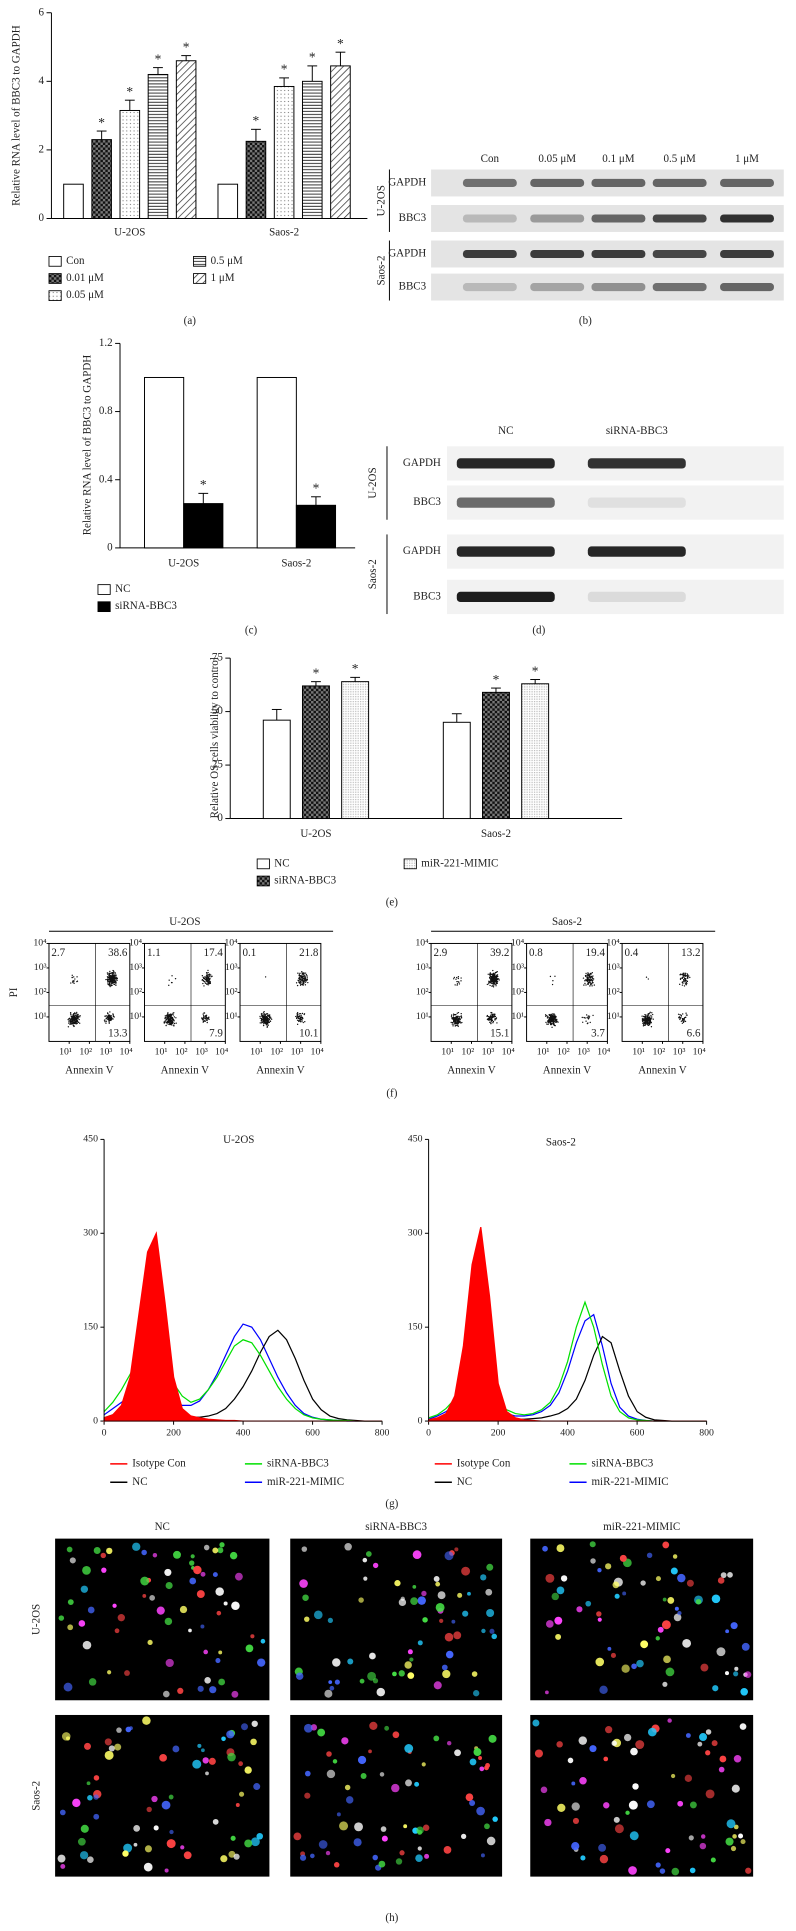 The height and width of the screenshot is (1931, 796). What do you see at coordinates (85, 278) in the screenshot?
I see `legend-label: 0.01 μM` at bounding box center [85, 278].